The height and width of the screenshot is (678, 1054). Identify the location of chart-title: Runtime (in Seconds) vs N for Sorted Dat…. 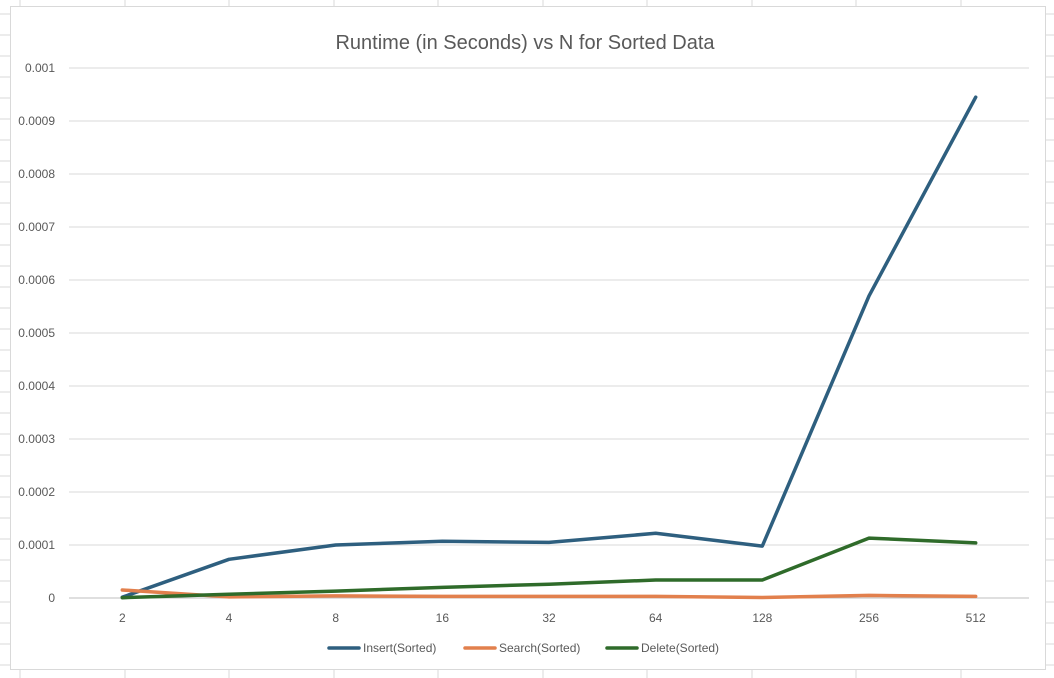
(525, 43).